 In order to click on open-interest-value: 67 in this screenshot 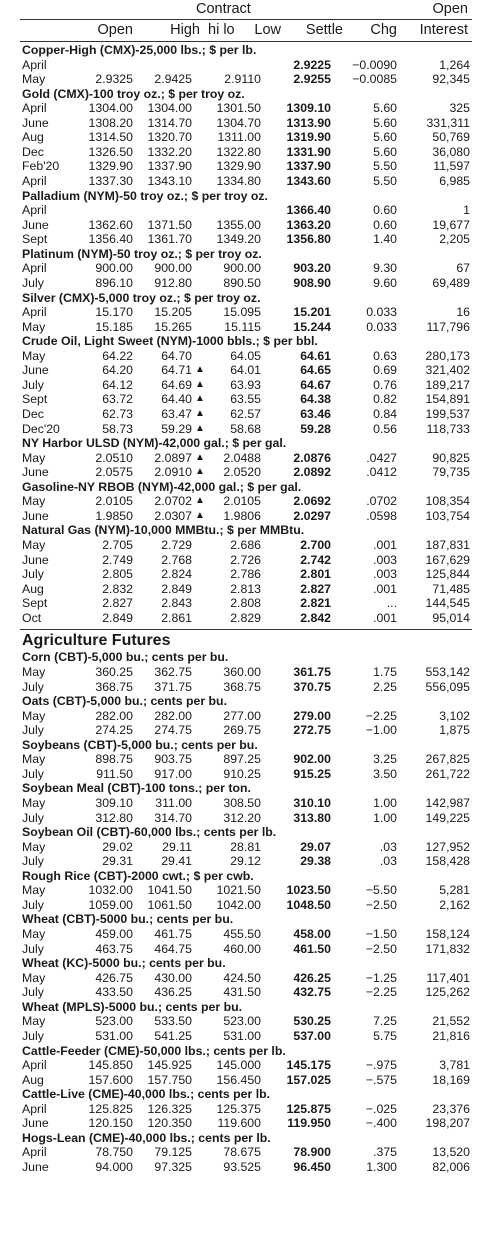, I will do `click(463, 268)`.